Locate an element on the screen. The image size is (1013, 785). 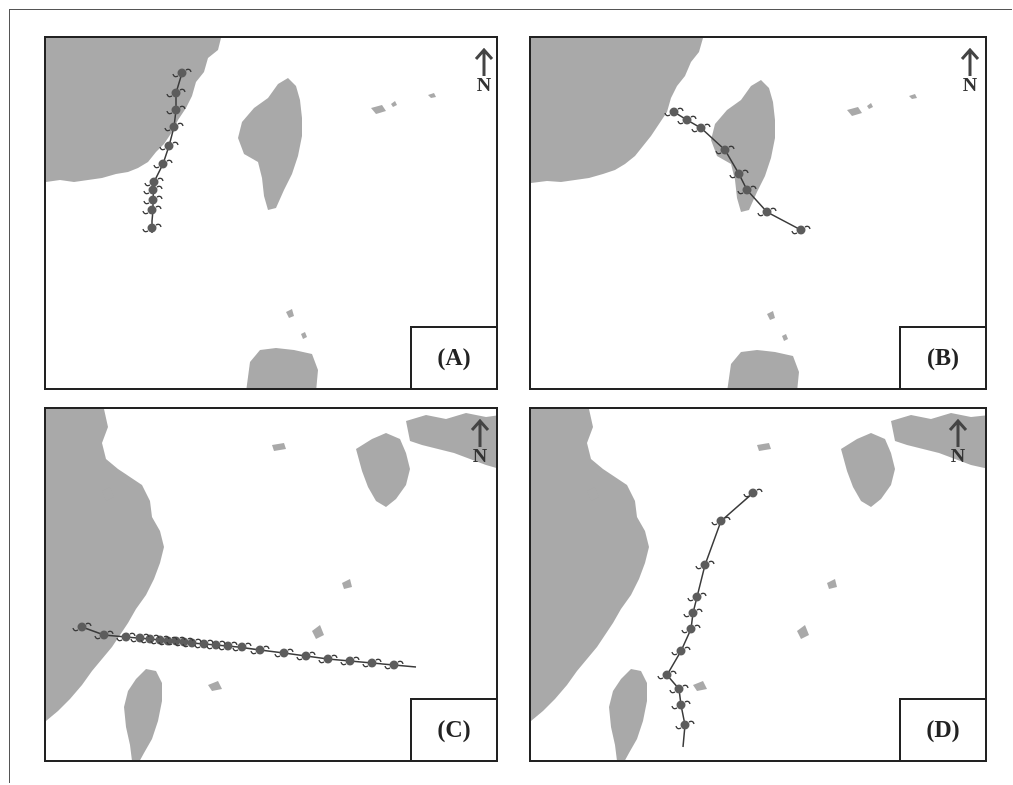
islet-a4 is located at coordinates (290, 313).